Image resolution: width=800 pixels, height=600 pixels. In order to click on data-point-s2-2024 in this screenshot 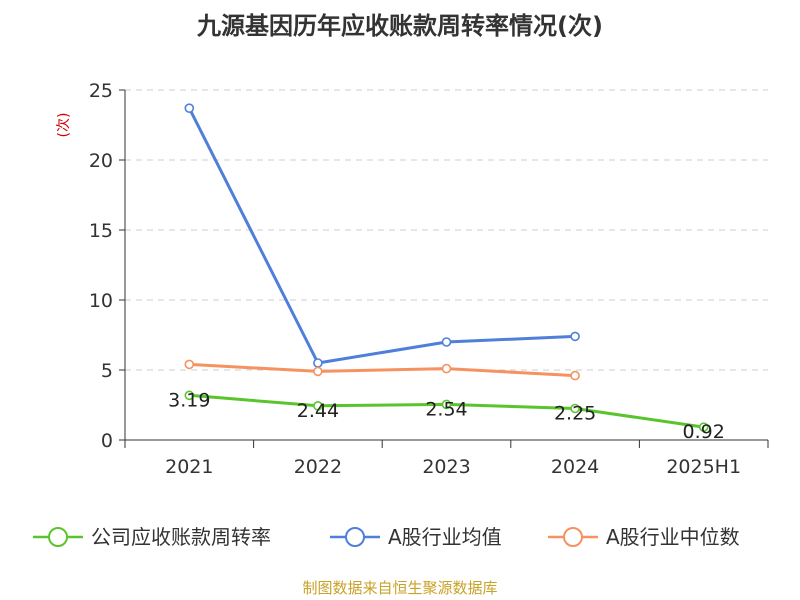, I will do `click(575, 375)`.